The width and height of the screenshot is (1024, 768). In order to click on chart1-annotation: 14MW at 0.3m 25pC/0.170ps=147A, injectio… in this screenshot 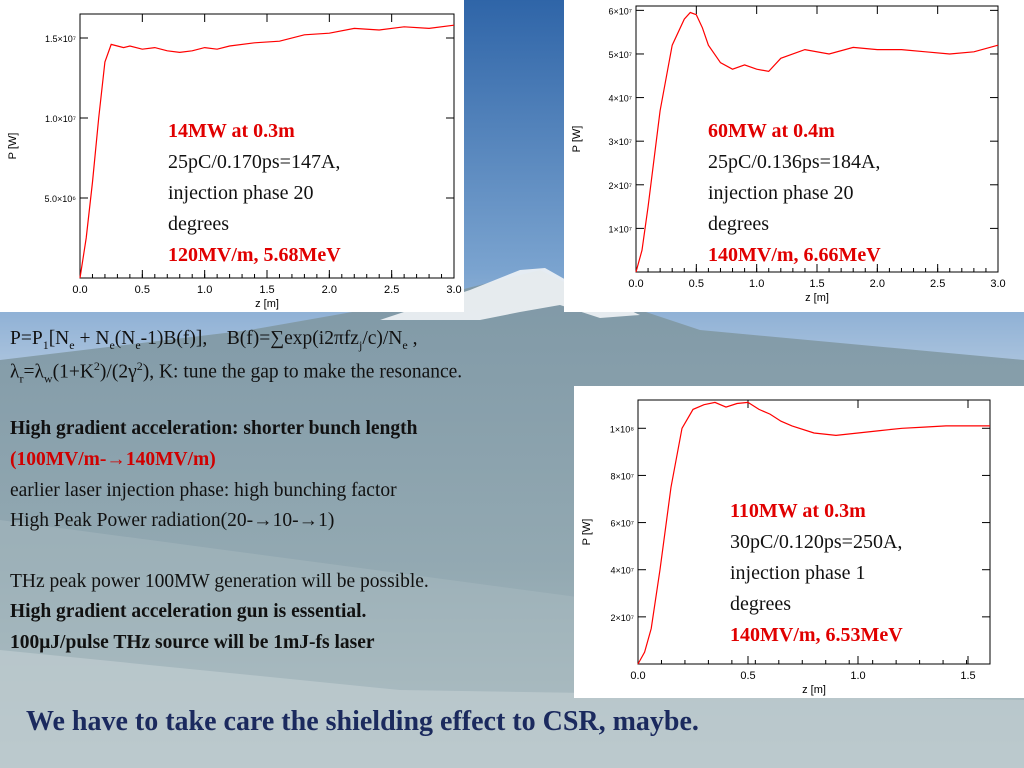, I will do `click(254, 193)`.